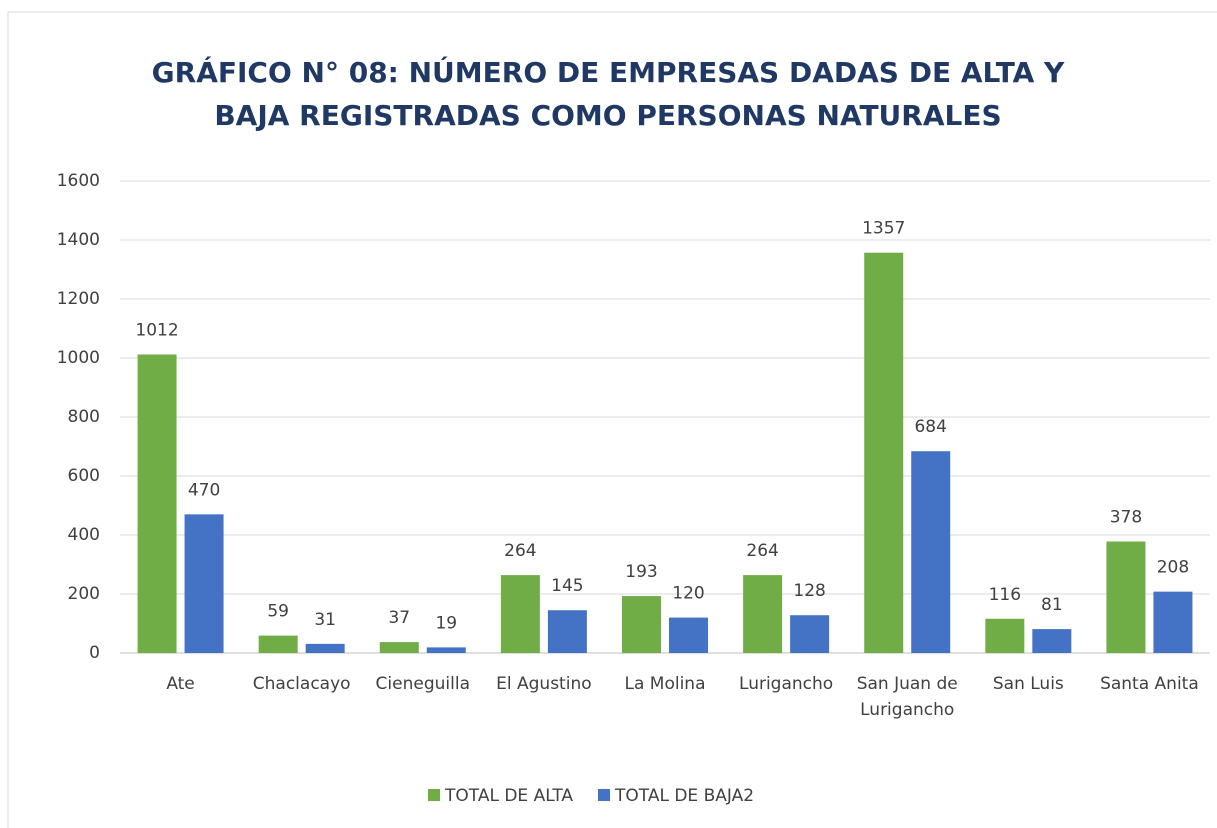 The height and width of the screenshot is (828, 1217). What do you see at coordinates (180, 684) in the screenshot?
I see `x-tick-label: Ate` at bounding box center [180, 684].